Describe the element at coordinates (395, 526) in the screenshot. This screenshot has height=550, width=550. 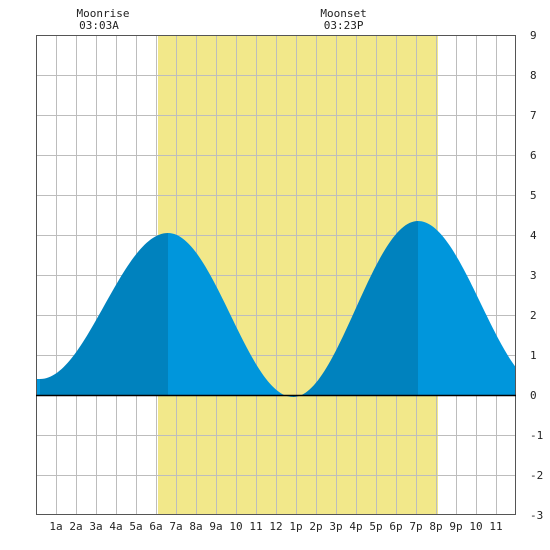
I see `x-tick-label: 6p` at that location.